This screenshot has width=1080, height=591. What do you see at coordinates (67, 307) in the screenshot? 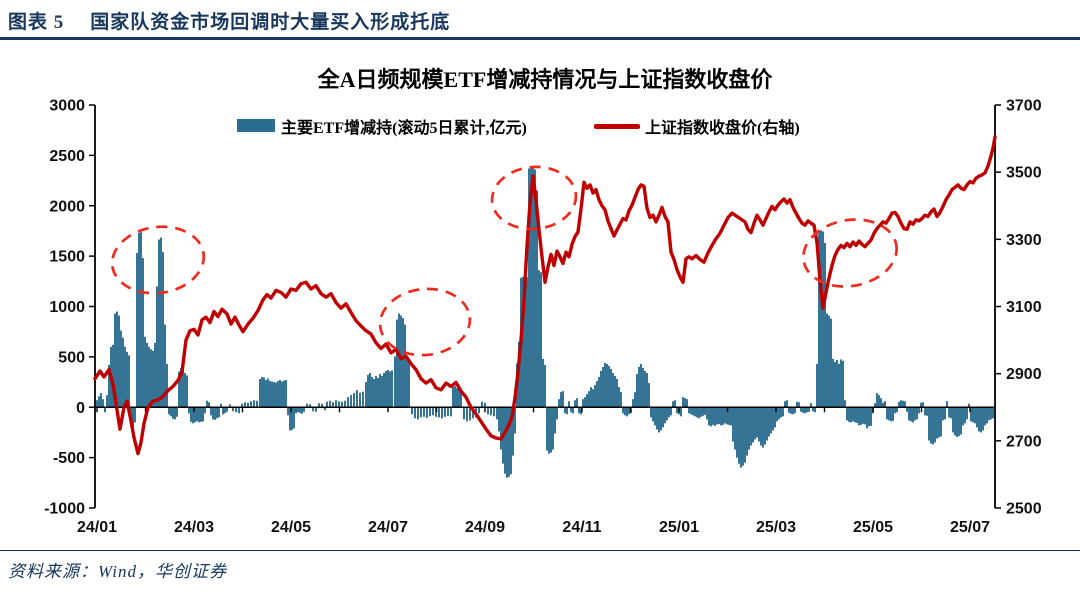
I see `left-axis-tick-label: 1000` at bounding box center [67, 307].